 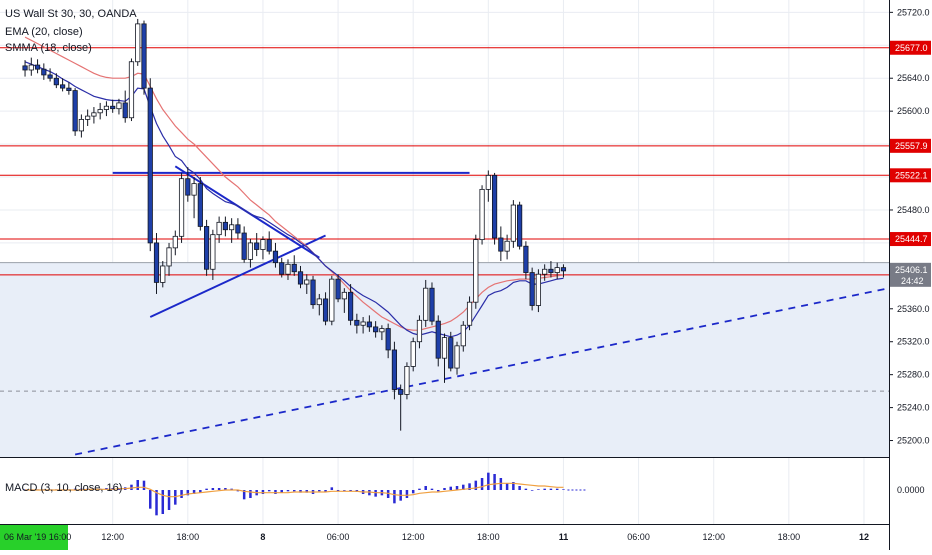 What do you see at coordinates (34, 537) in the screenshot?
I see `date-badge` at bounding box center [34, 537].